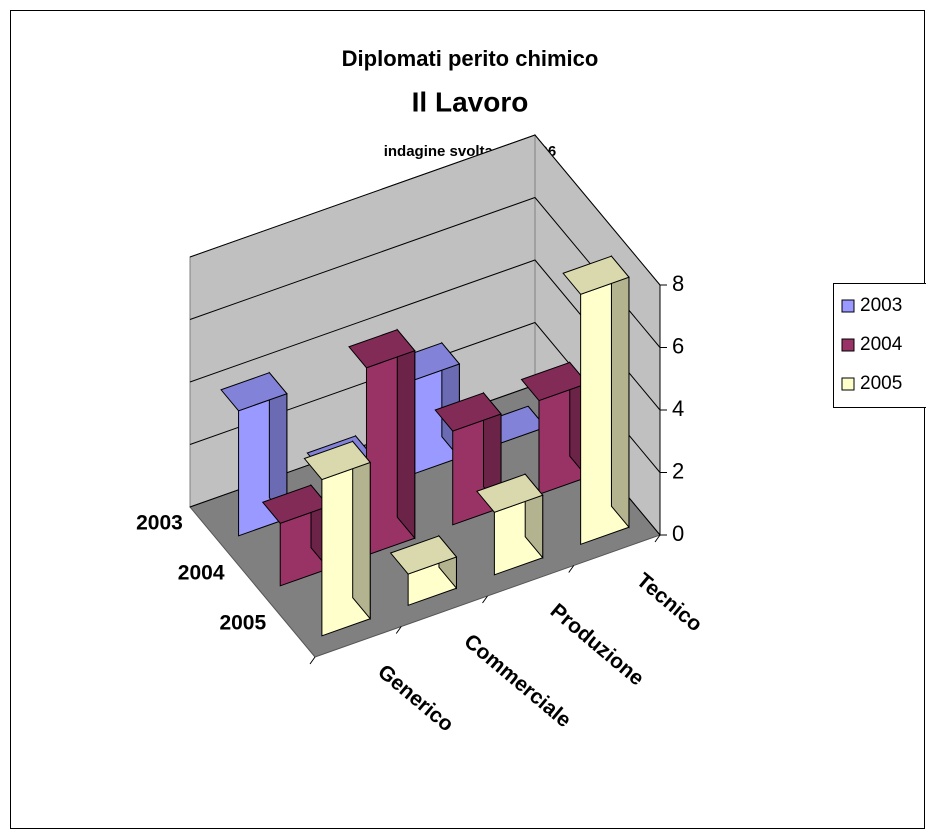 This screenshot has height=840, width=926. What do you see at coordinates (470, 58) in the screenshot?
I see `chart-title: Diplomati perito chimico` at bounding box center [470, 58].